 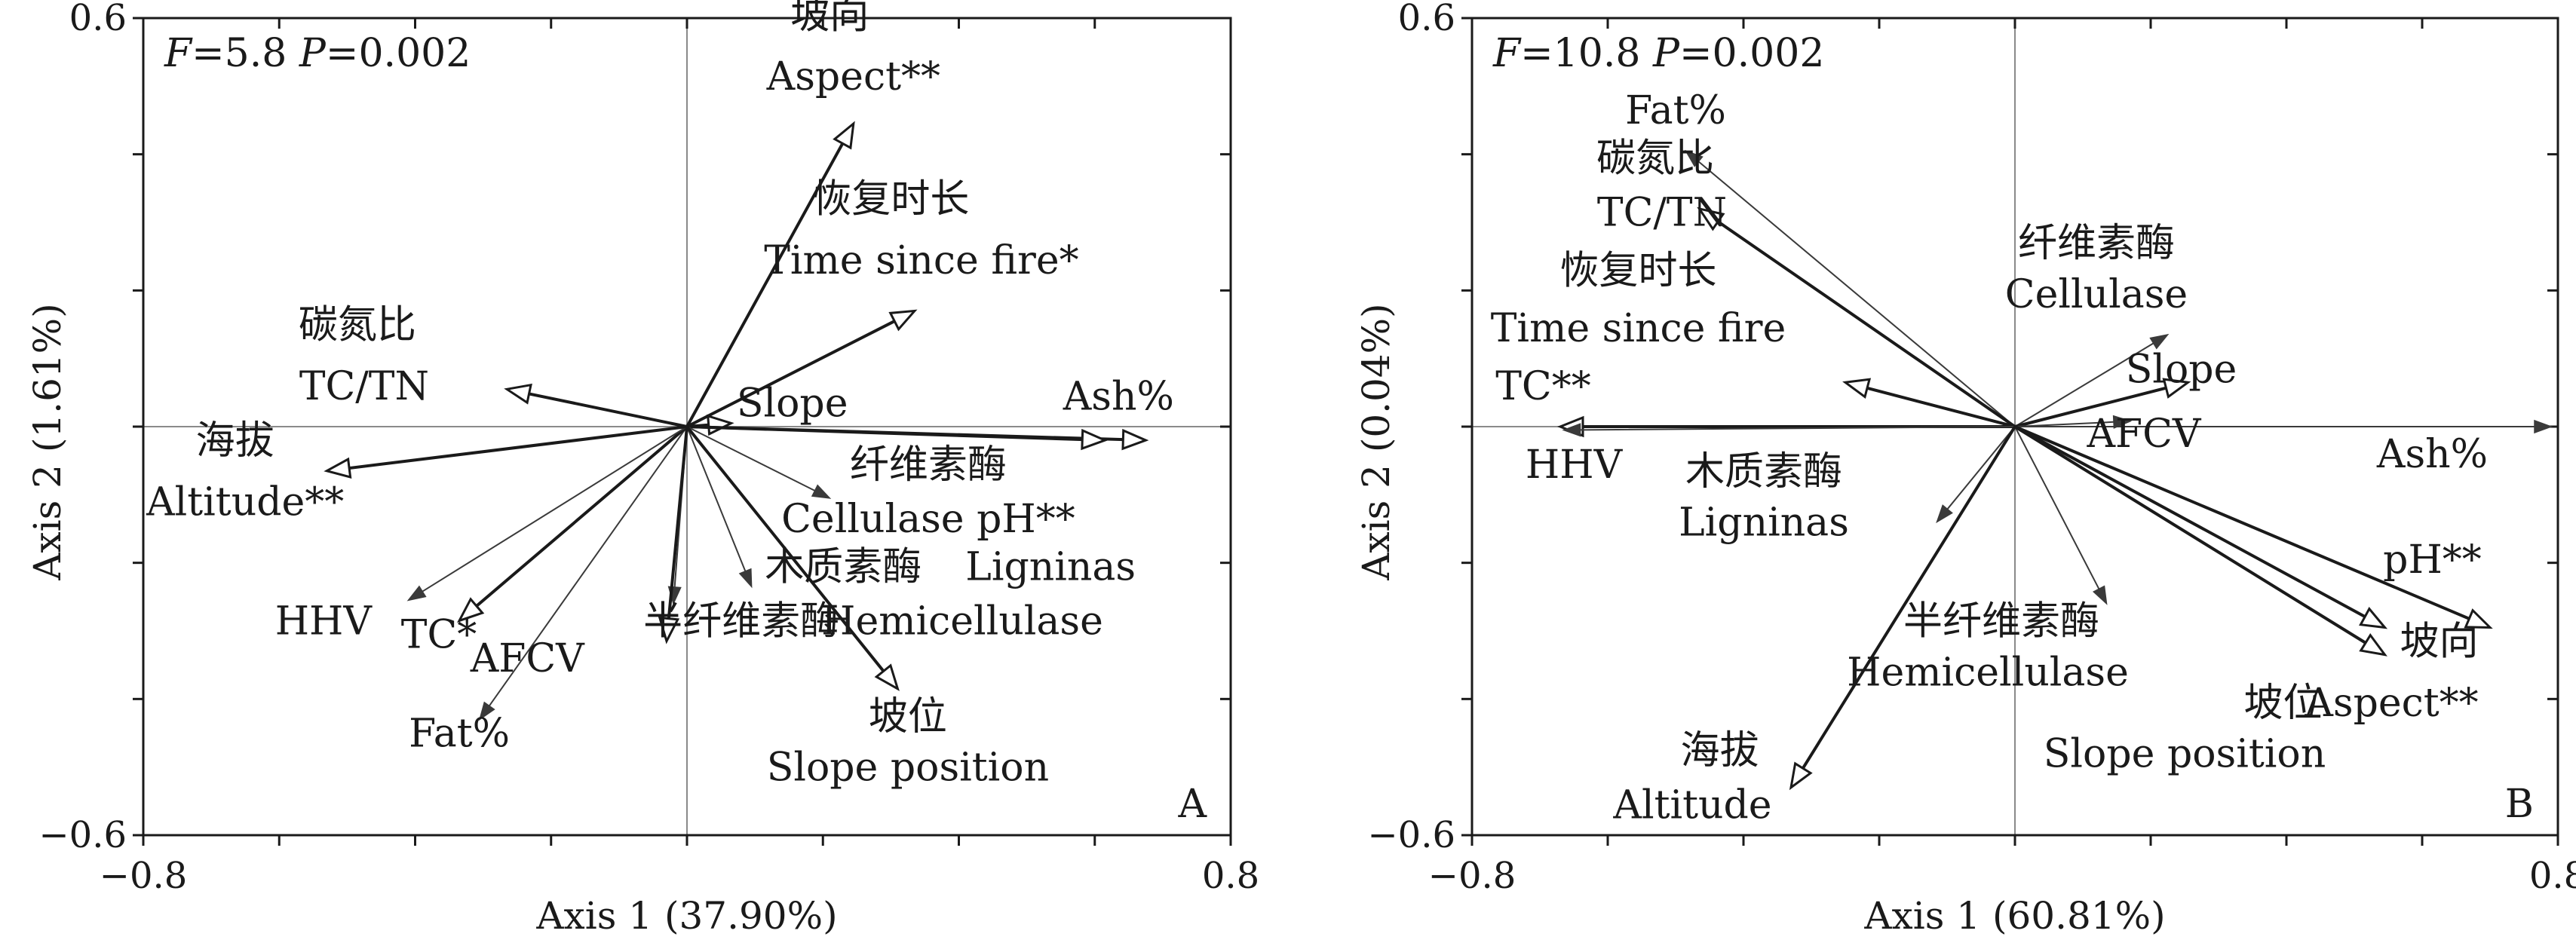 What do you see at coordinates (2096, 295) in the screenshot?
I see `vector-label: Cellulase` at bounding box center [2096, 295].